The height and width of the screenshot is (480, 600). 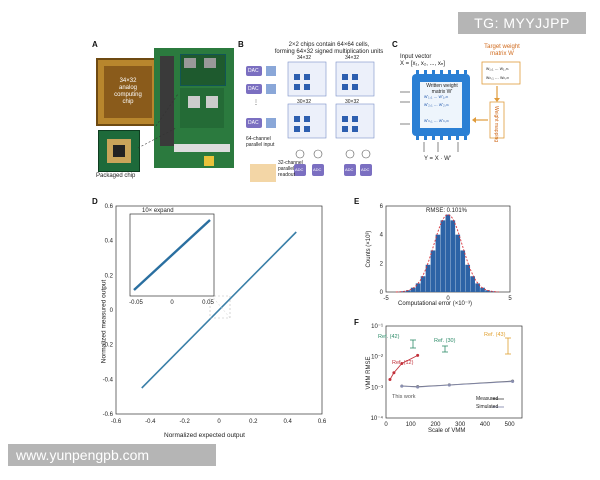 What do you see at coordinates (485, 425) in the screenshot?
I see `panel-f-xtick: 400` at bounding box center [485, 425].